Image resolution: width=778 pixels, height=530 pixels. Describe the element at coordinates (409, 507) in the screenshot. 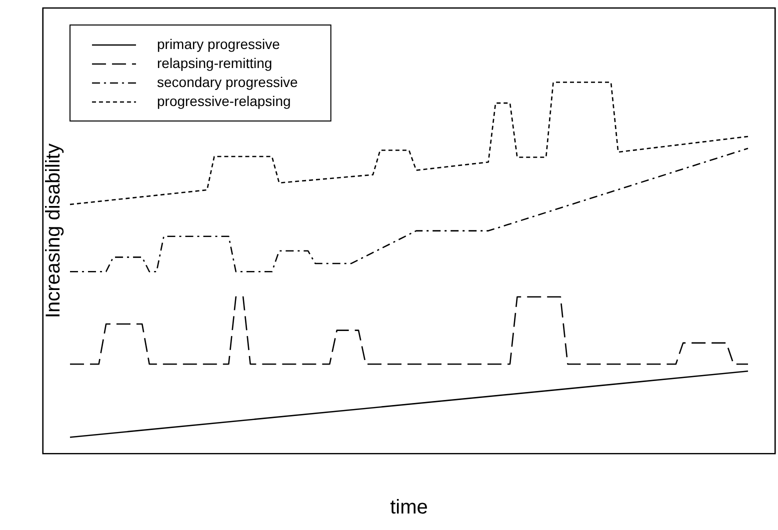

I see `x-axis-title: time` at that location.